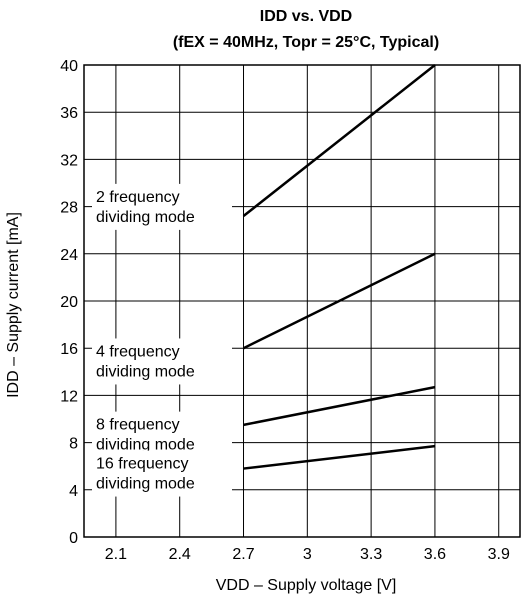  I want to click on x-tick-label: 3.3, so click(371, 554).